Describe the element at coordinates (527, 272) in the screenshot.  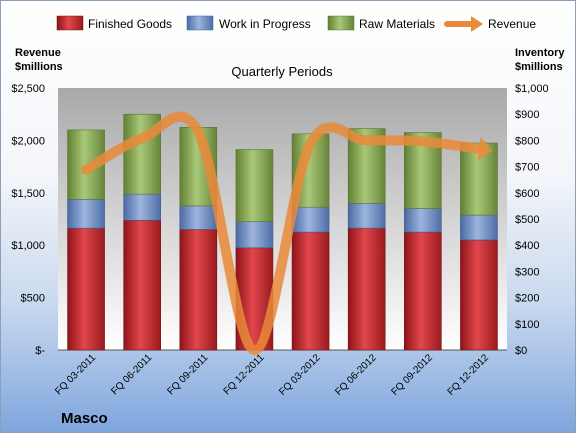
I see `right-tick-label: $300` at that location.